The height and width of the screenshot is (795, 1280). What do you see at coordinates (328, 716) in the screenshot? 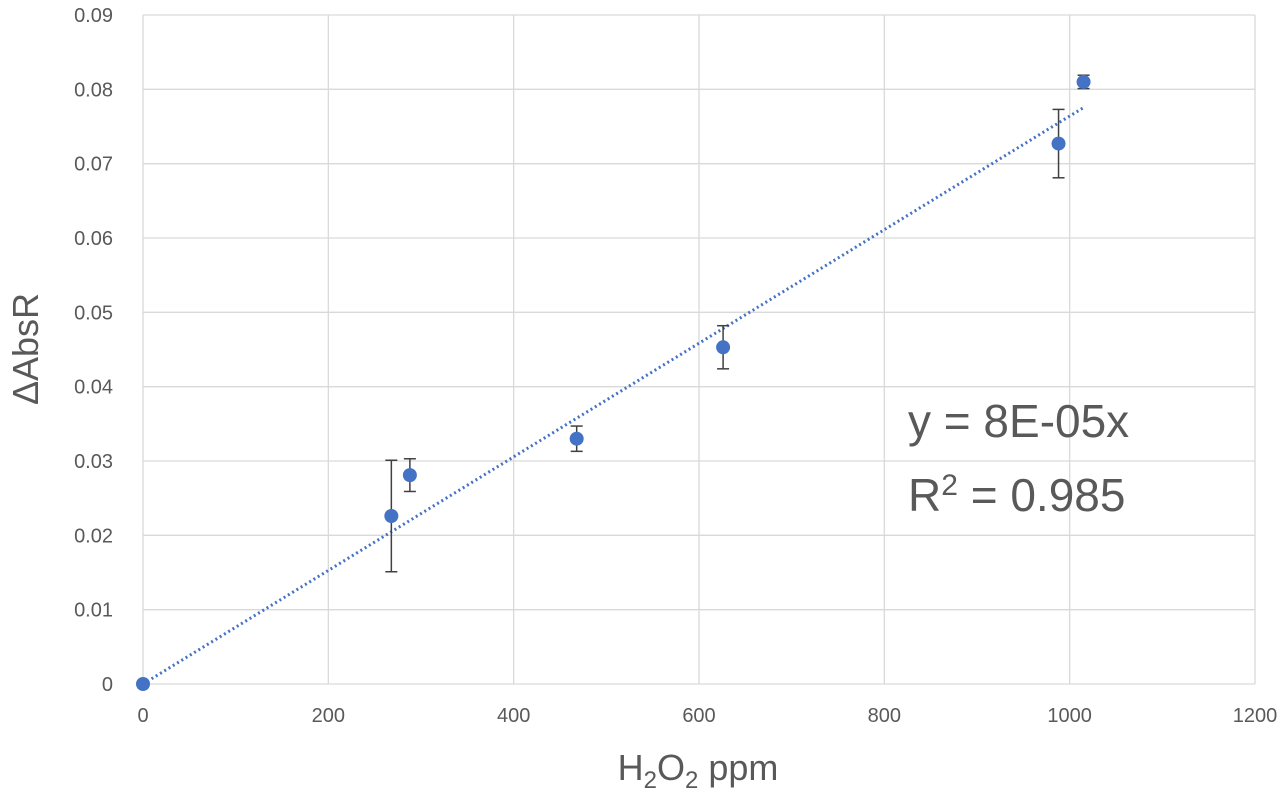
I see `x-tick-label: 200` at bounding box center [328, 716].